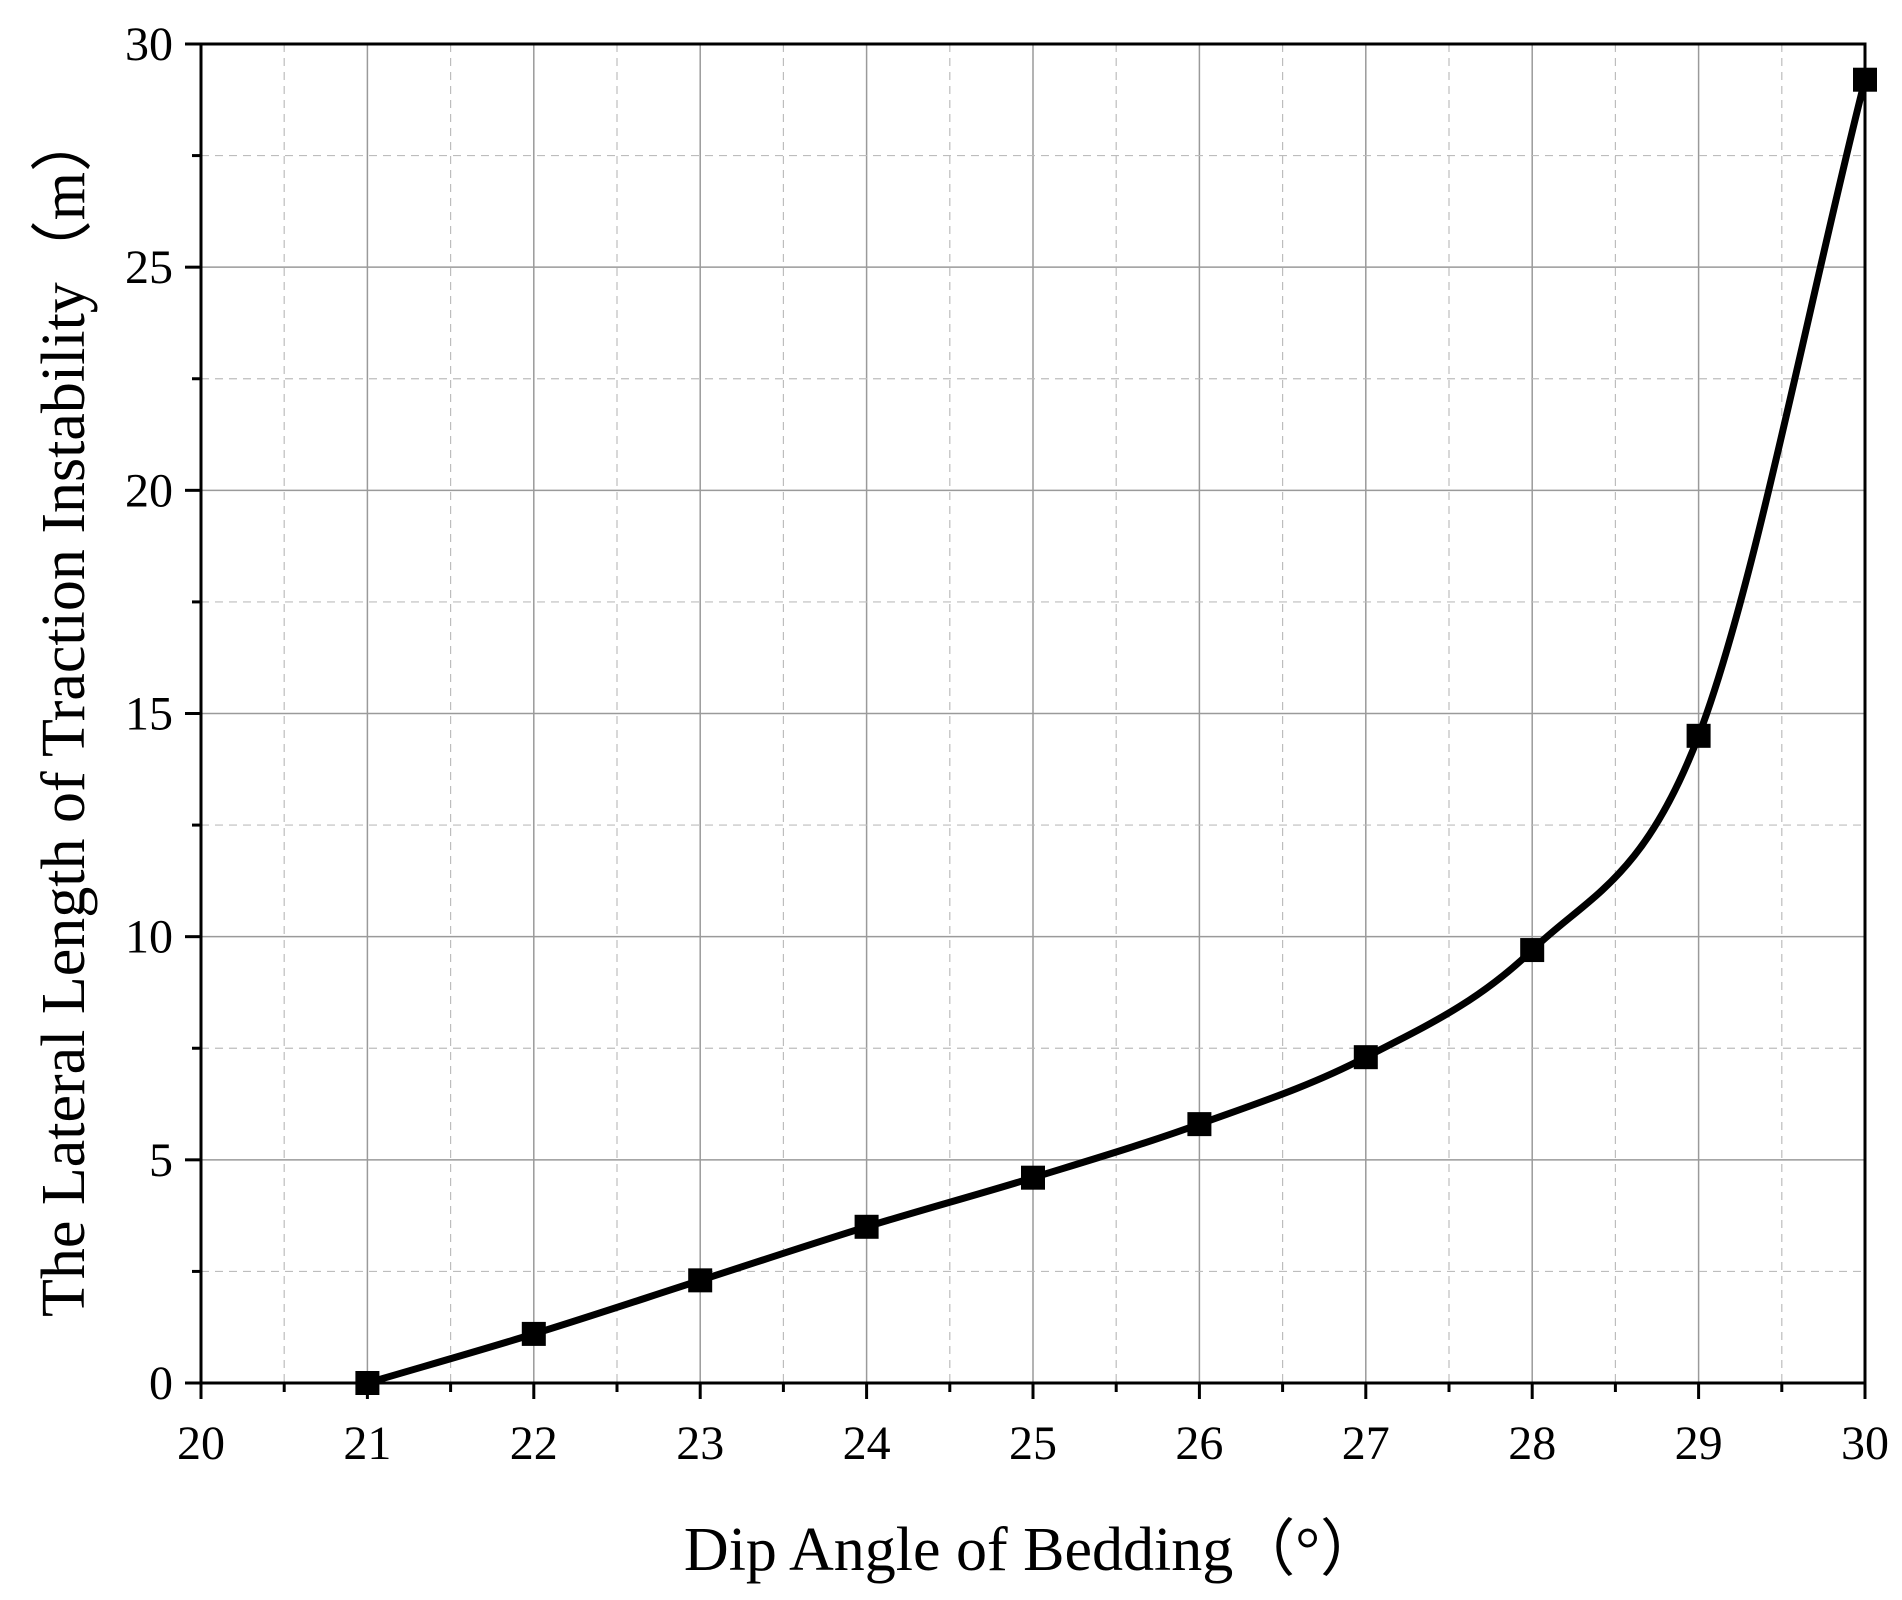  What do you see at coordinates (367, 1443) in the screenshot?
I see `x-tick-label: 21` at bounding box center [367, 1443].